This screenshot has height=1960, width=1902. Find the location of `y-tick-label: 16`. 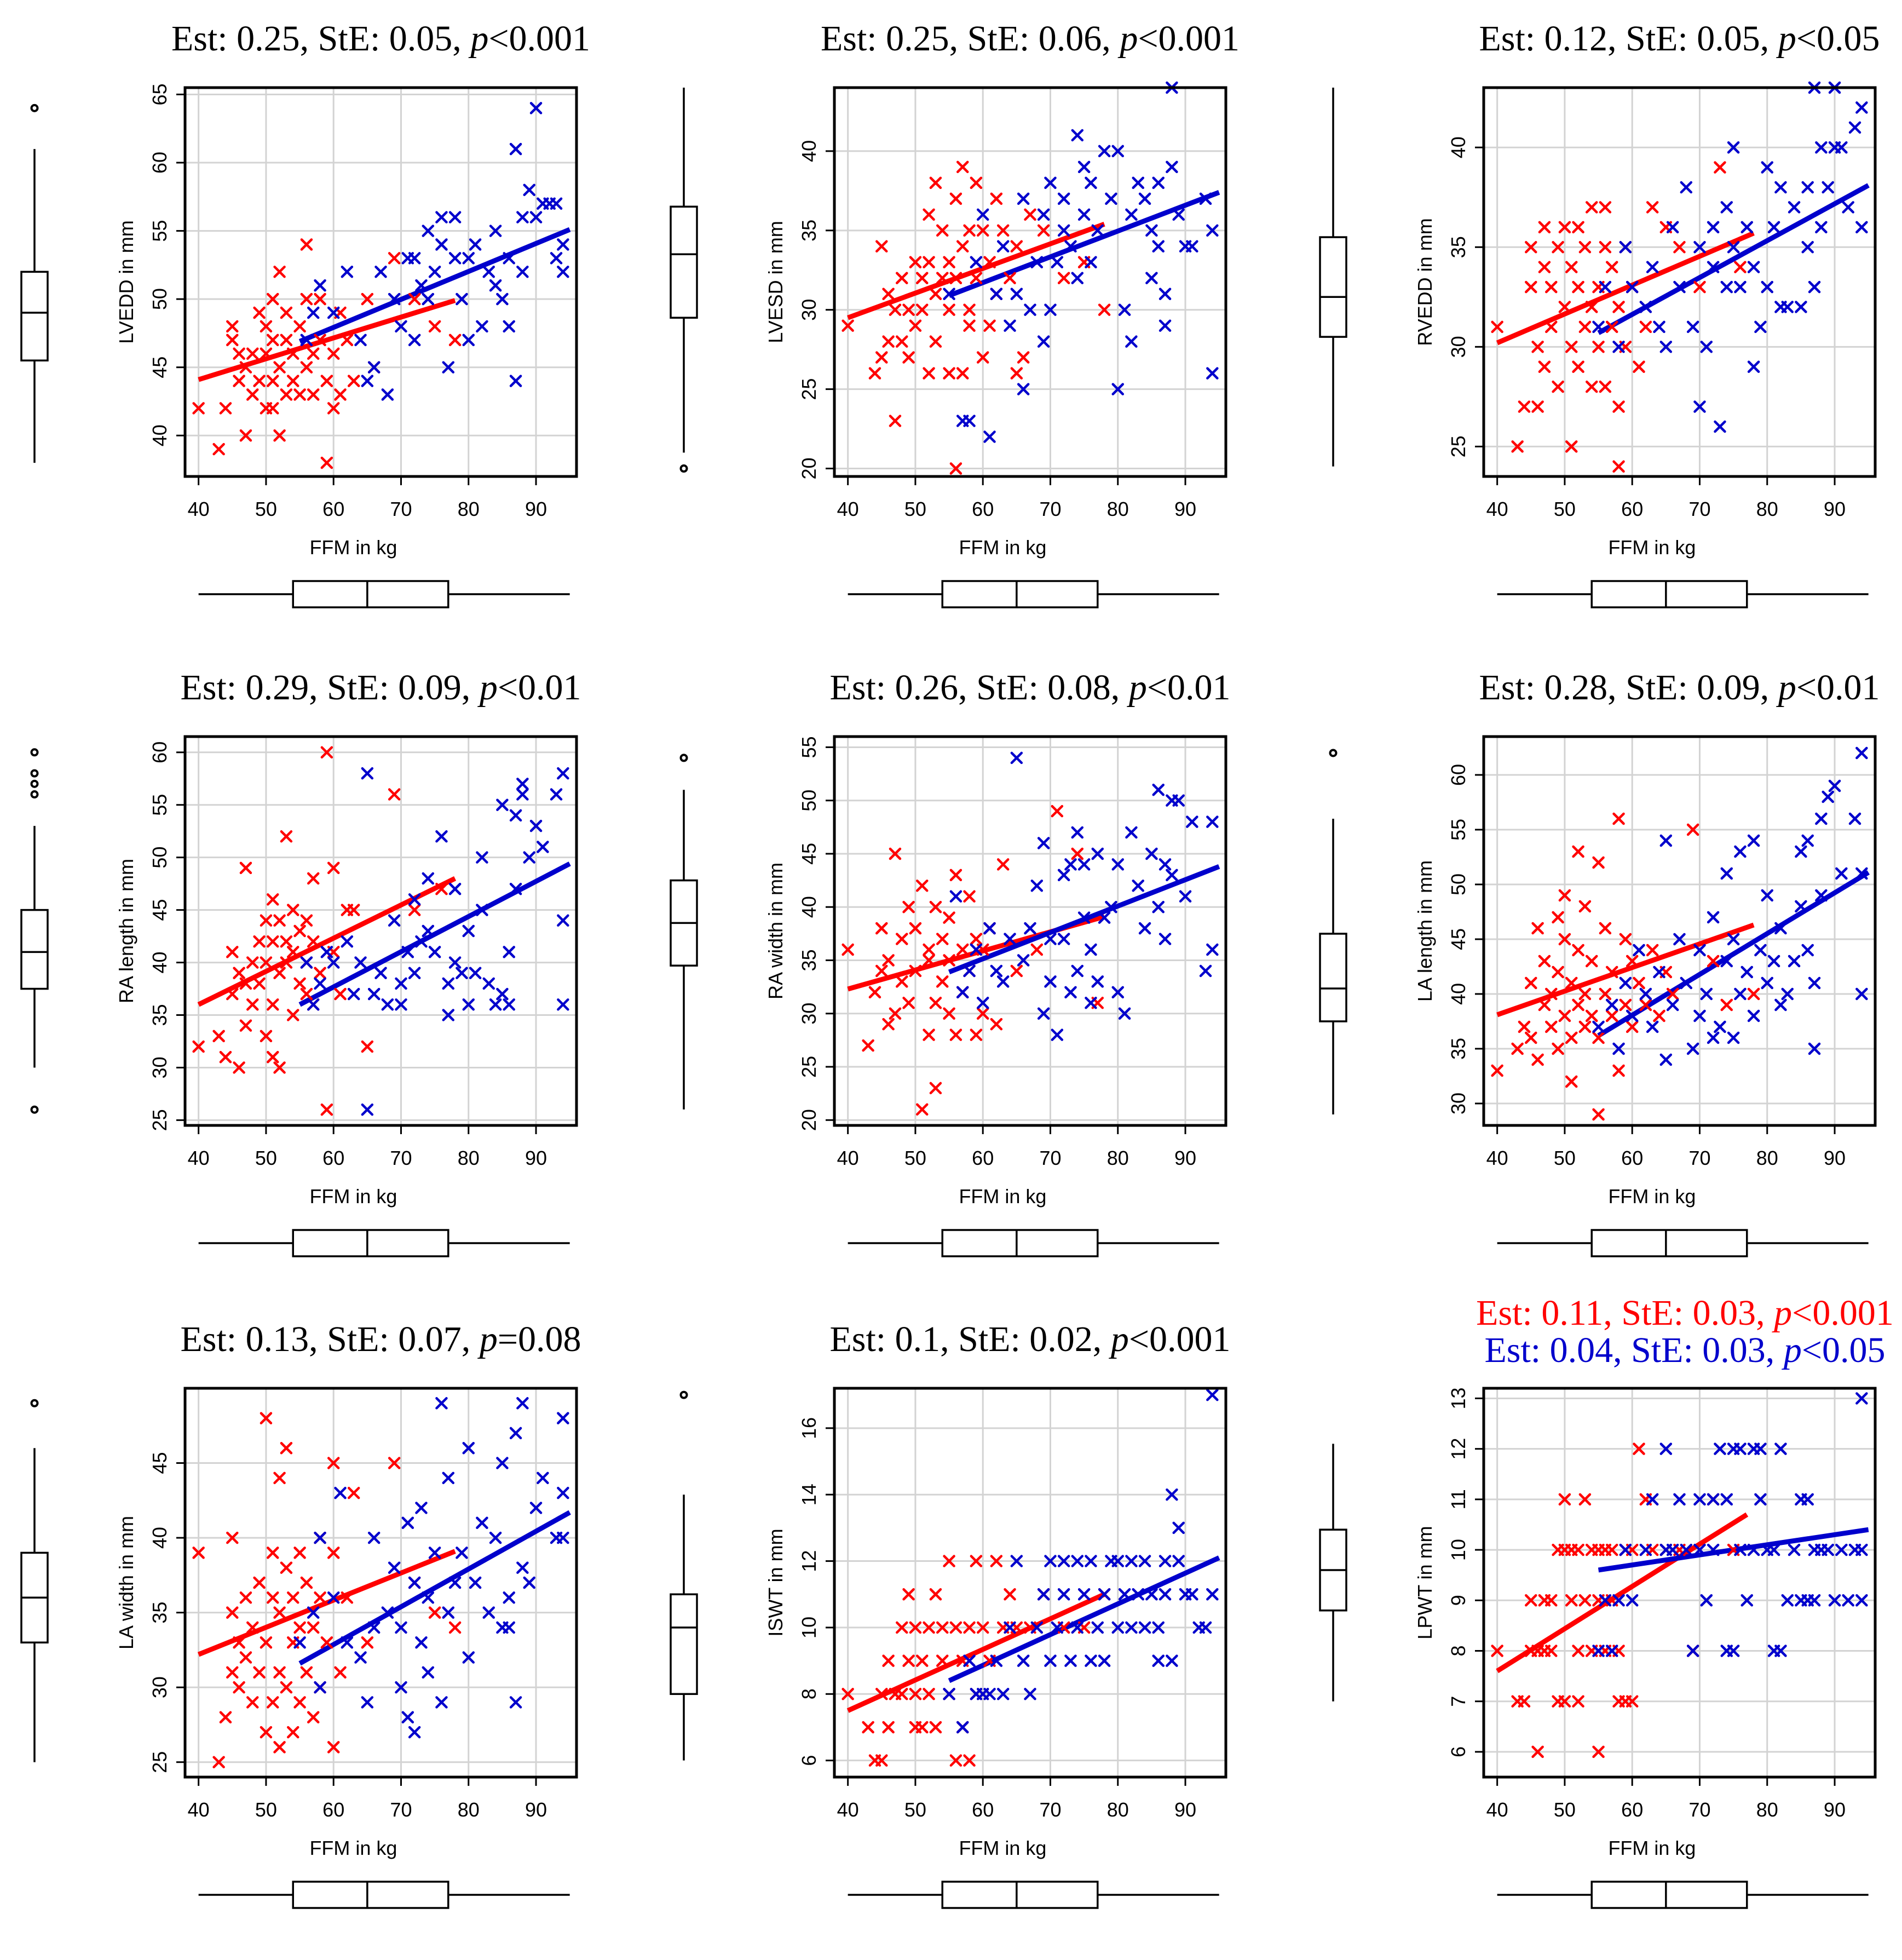

y-tick-label: 16 is located at coordinates (809, 1428).